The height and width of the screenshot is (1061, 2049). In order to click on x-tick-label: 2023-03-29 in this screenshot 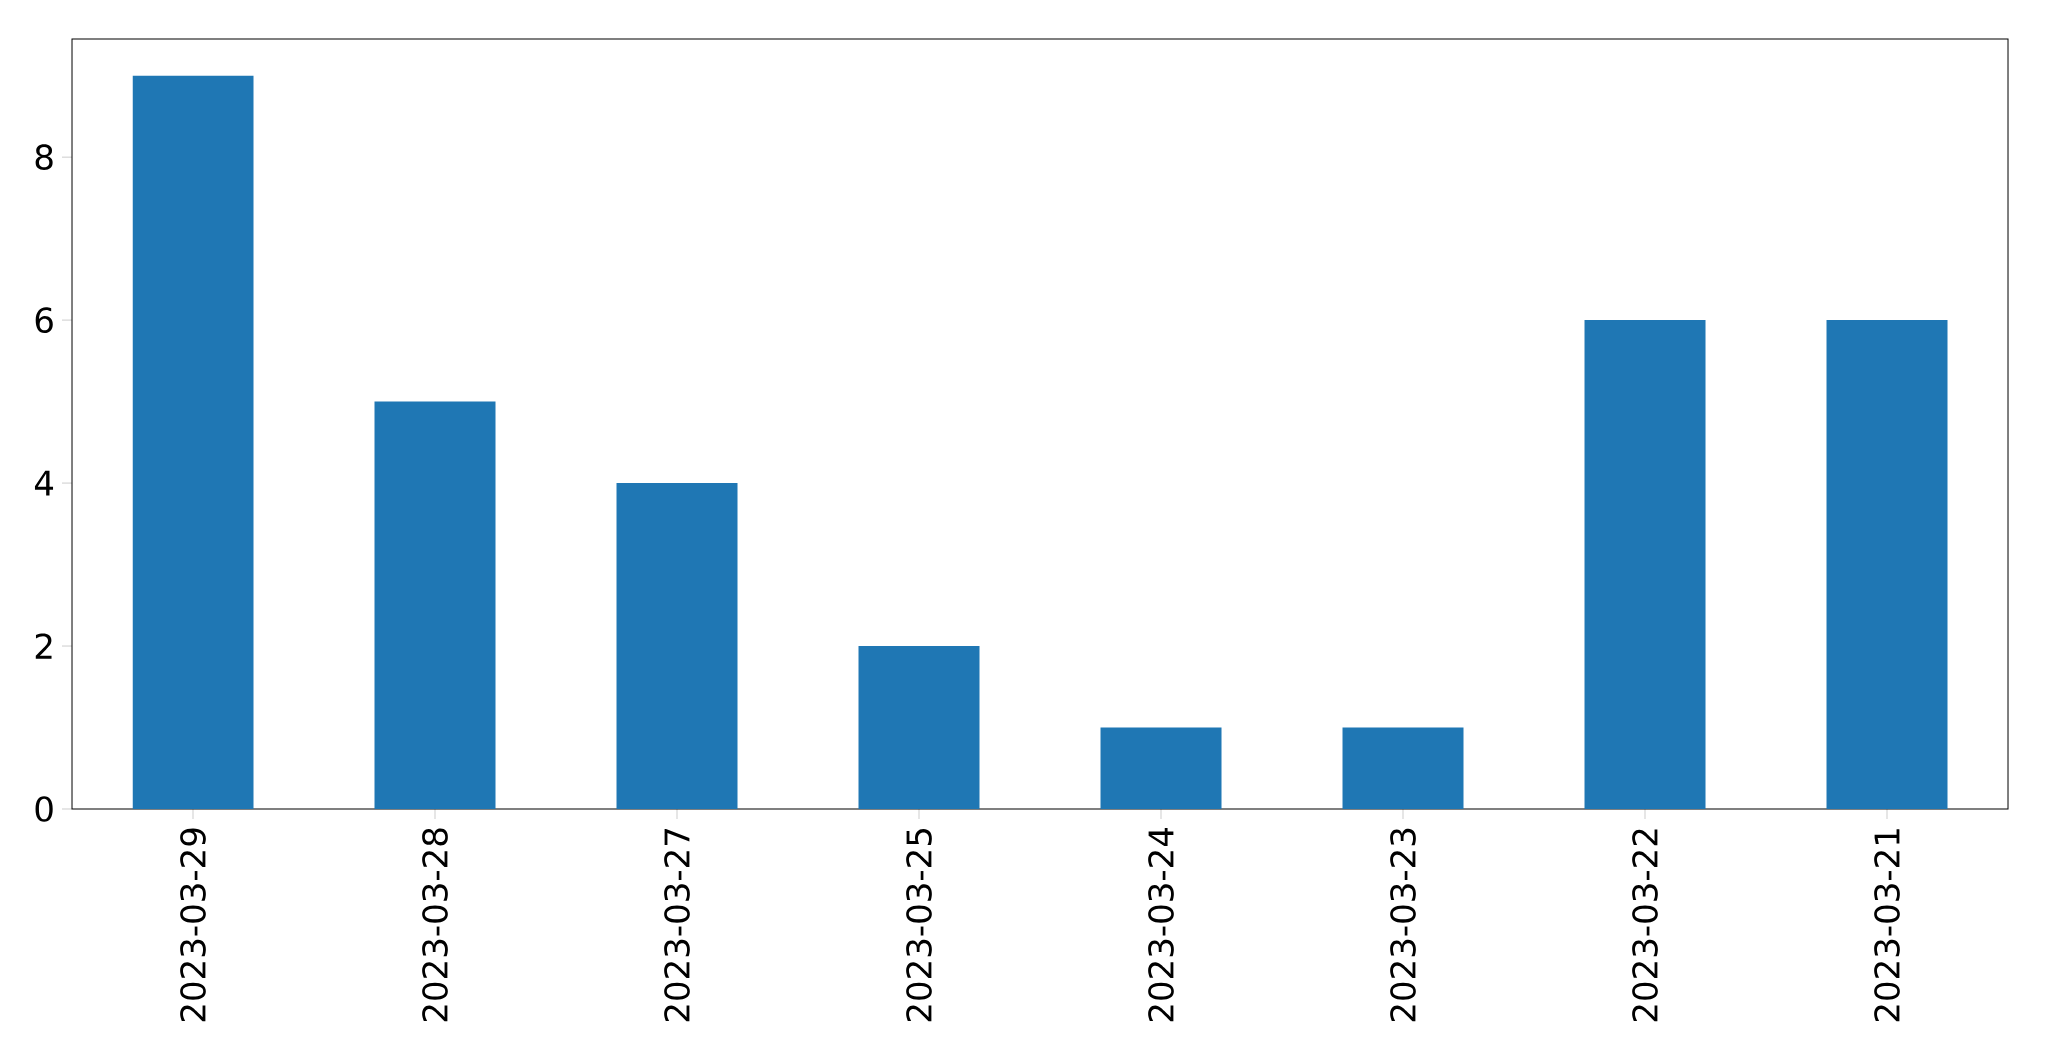, I will do `click(193, 925)`.